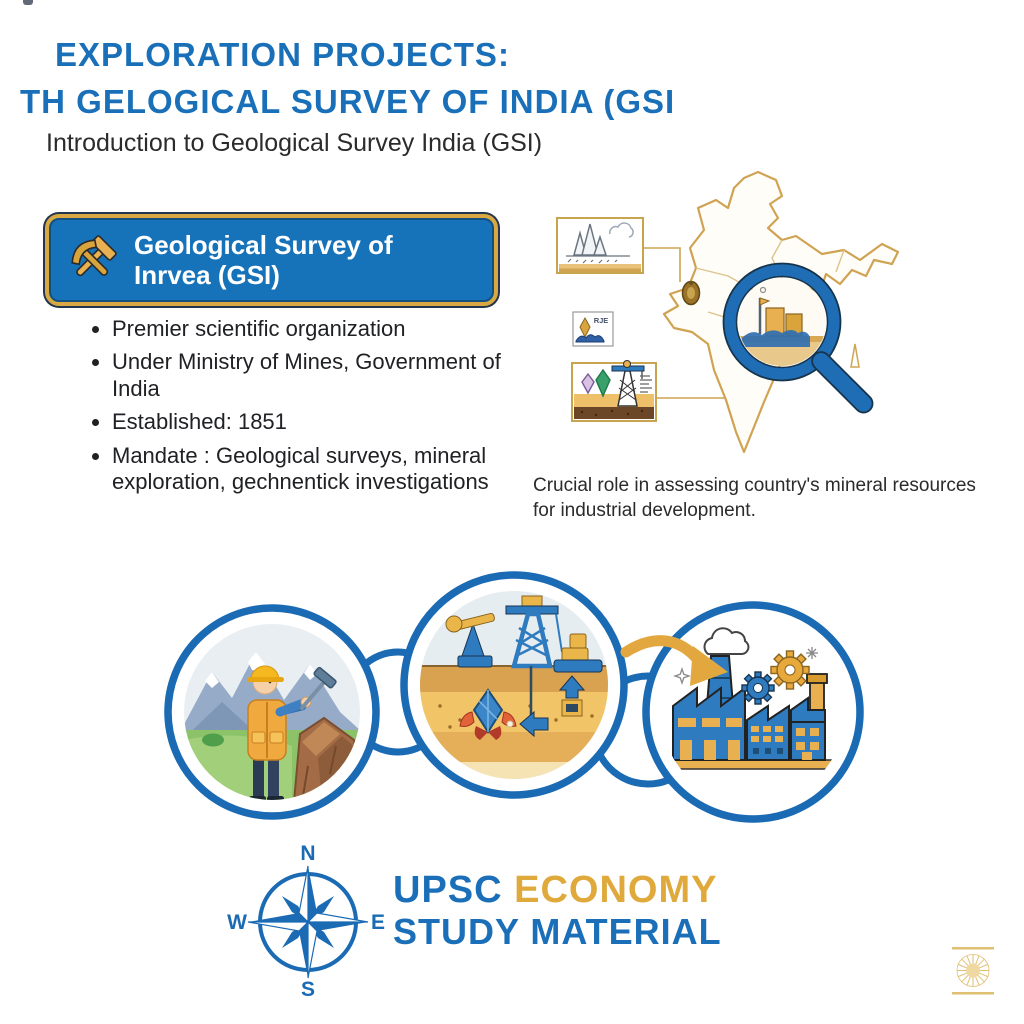 The image size is (1024, 1024). I want to click on list-item: Premier scientific organization, so click(314, 329).